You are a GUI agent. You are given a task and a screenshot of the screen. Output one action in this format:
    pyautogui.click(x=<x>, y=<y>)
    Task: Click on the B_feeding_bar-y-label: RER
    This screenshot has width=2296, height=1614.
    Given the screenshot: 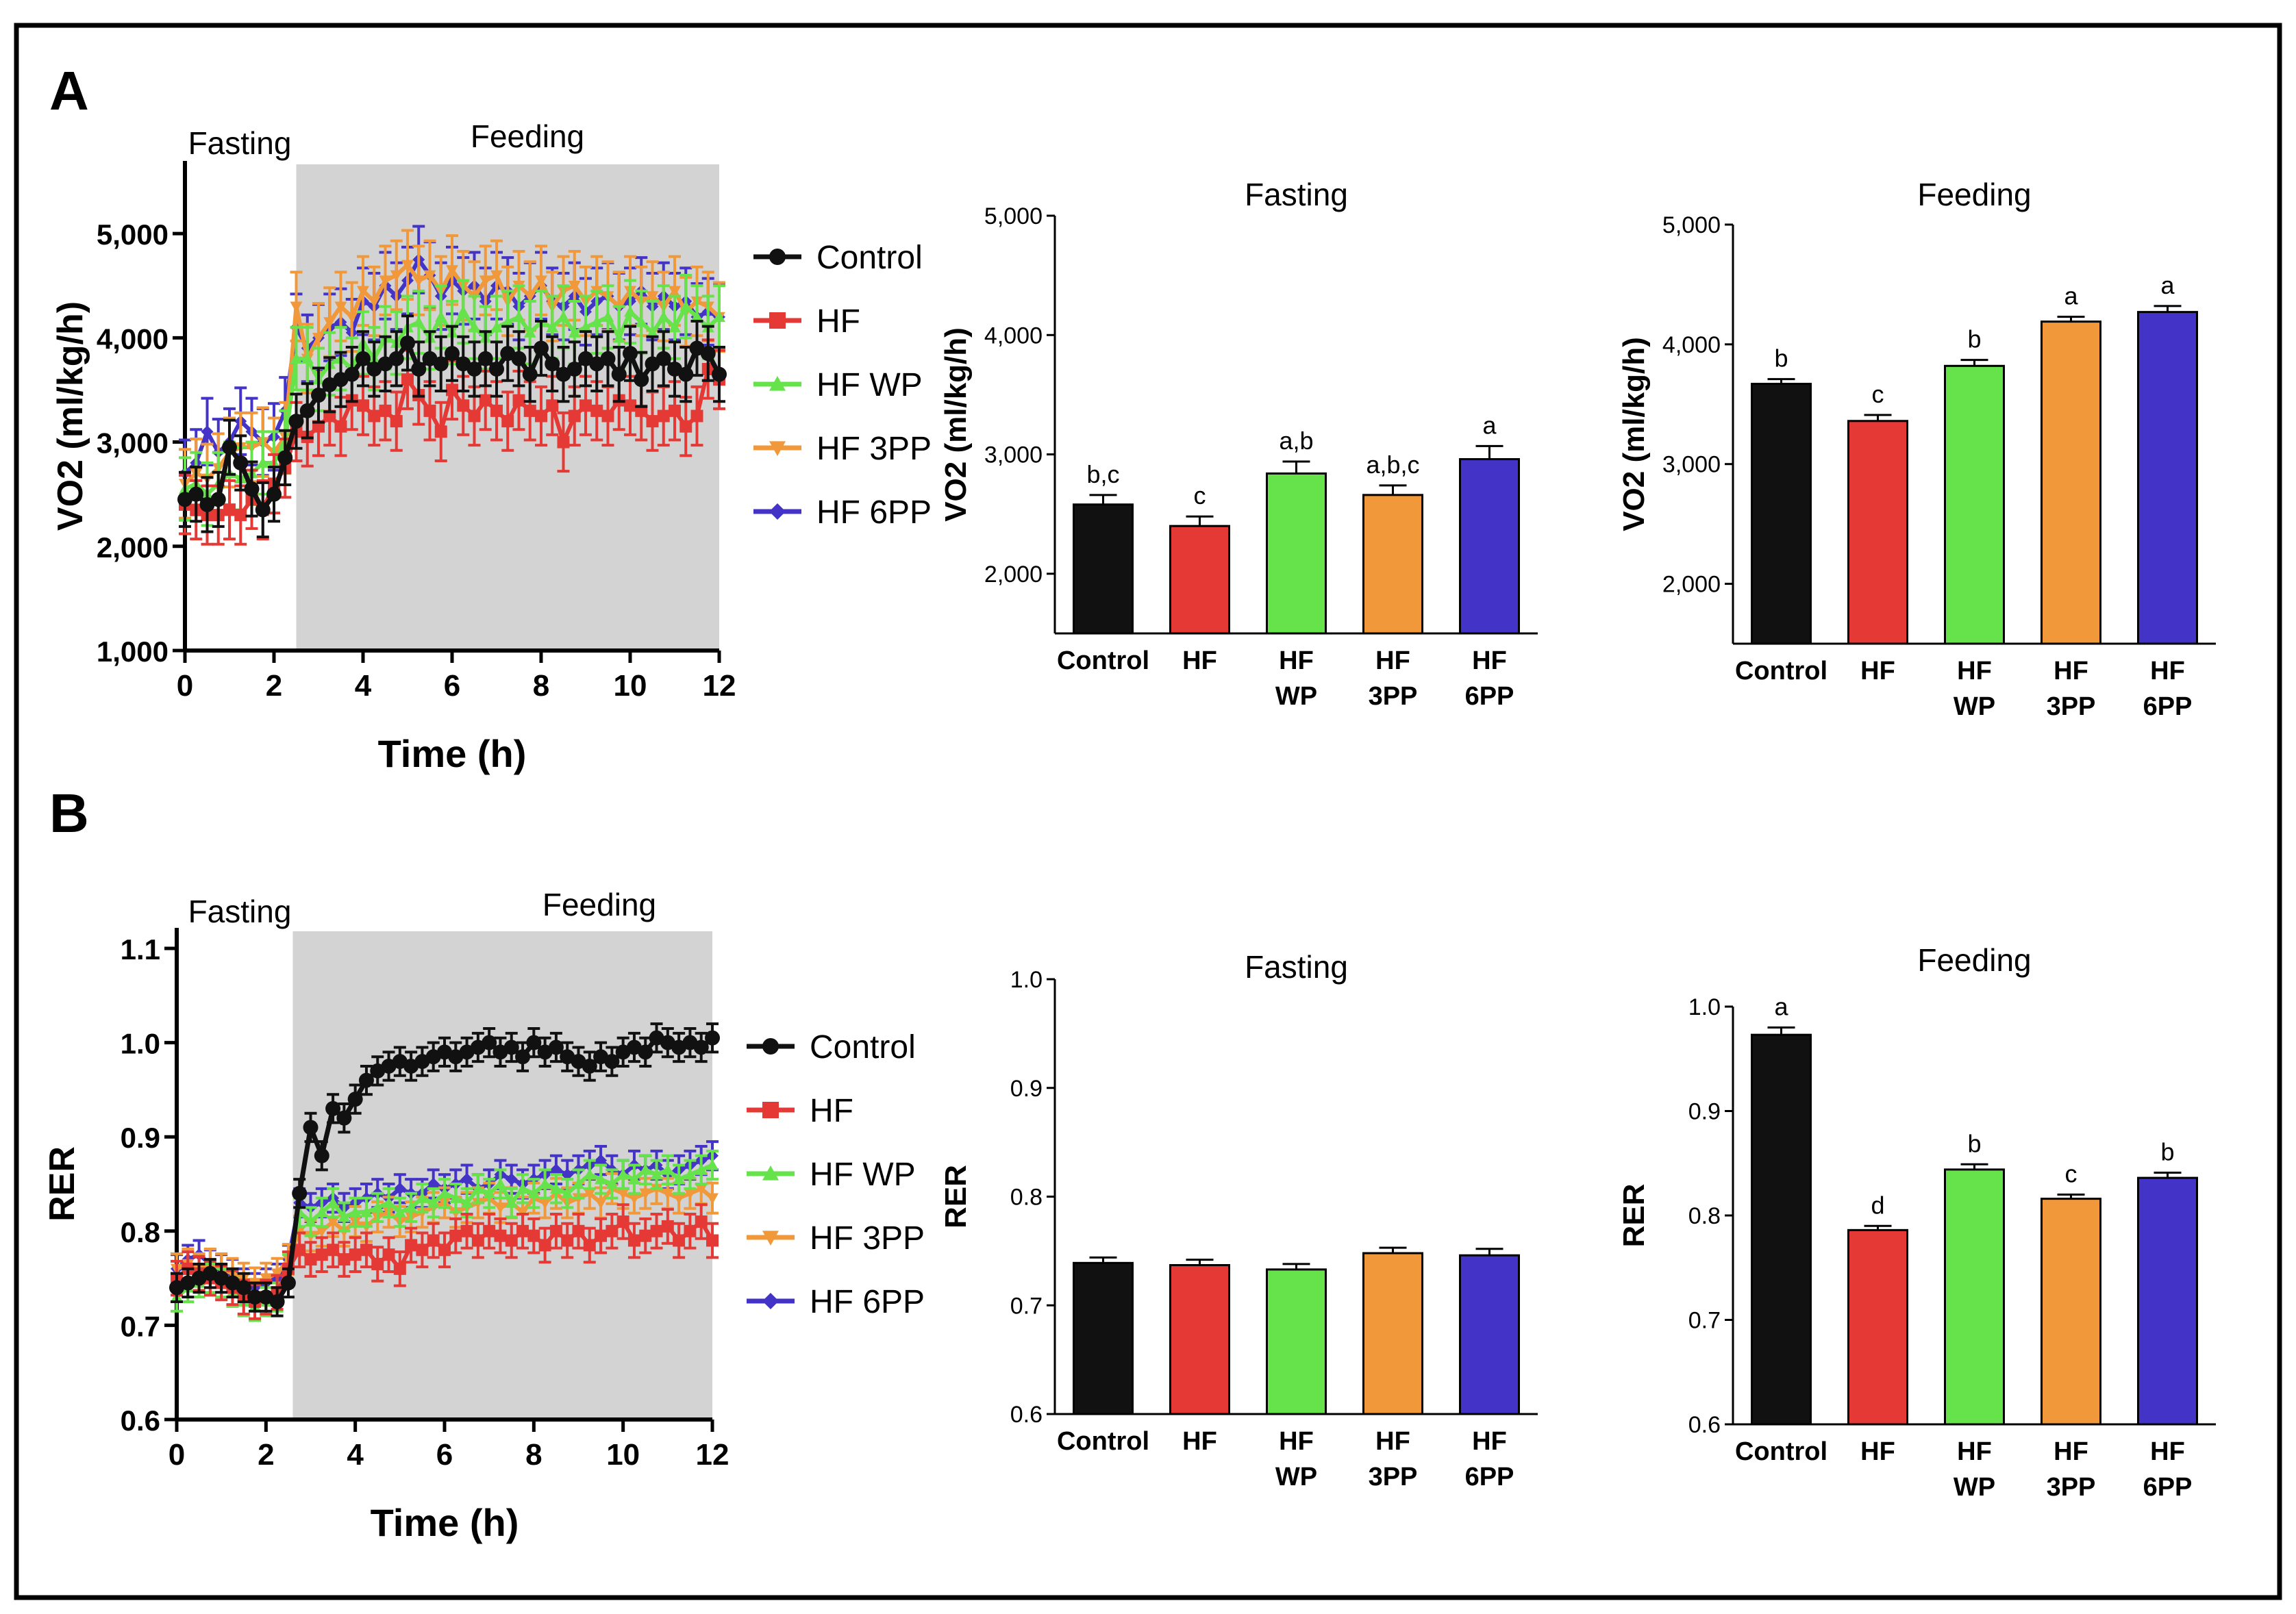 What is the action you would take?
    pyautogui.click(x=1634, y=1216)
    